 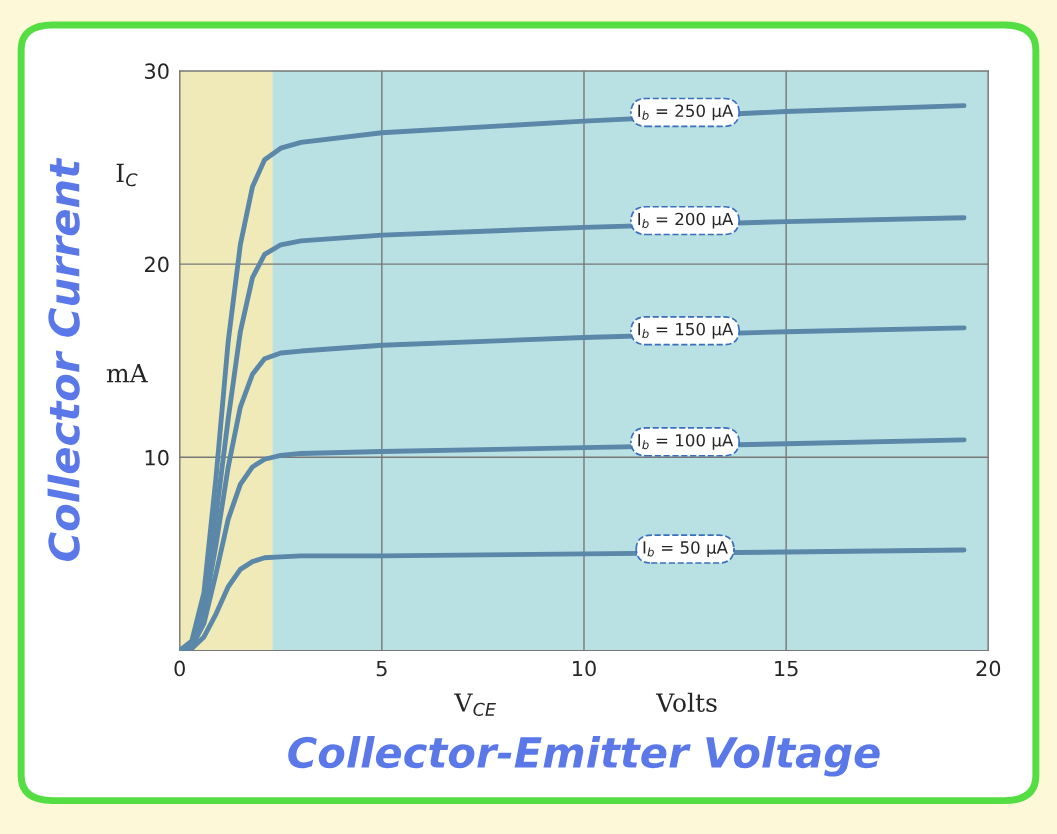 What do you see at coordinates (475, 704) in the screenshot?
I see `text: V$_{CE}$` at bounding box center [475, 704].